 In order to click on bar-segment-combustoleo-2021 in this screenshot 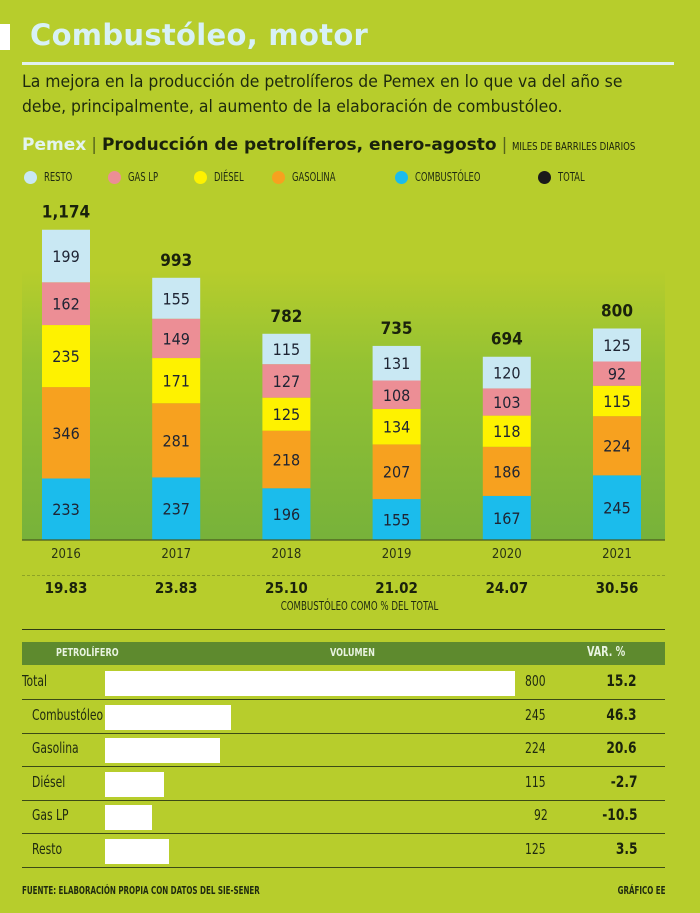, I will do `click(617, 507)`.